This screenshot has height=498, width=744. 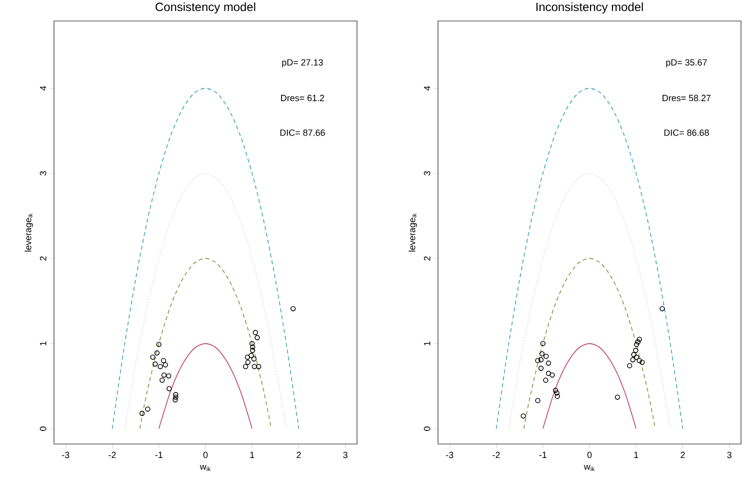 I want to click on chart-title: Inconsistency model, so click(x=589, y=8).